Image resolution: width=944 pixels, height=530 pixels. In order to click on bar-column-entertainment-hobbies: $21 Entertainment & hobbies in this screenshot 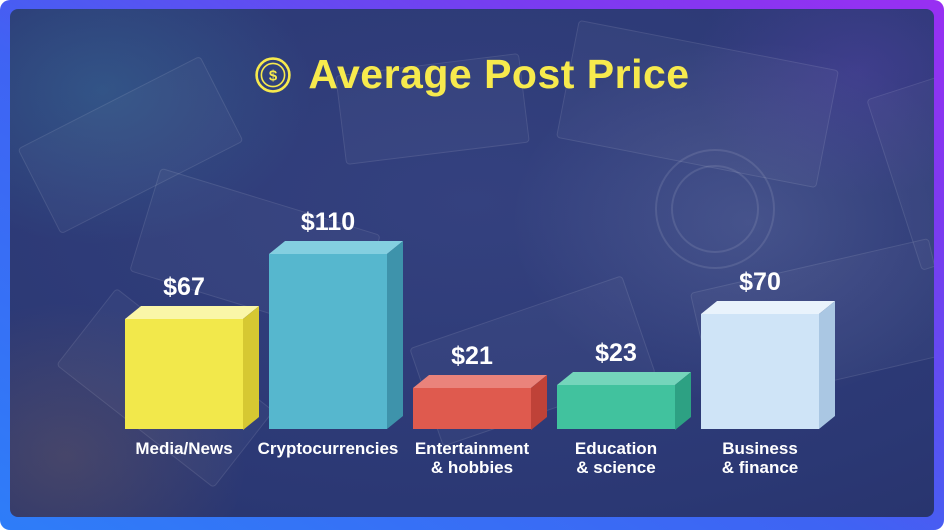, I will do `click(480, 409)`.